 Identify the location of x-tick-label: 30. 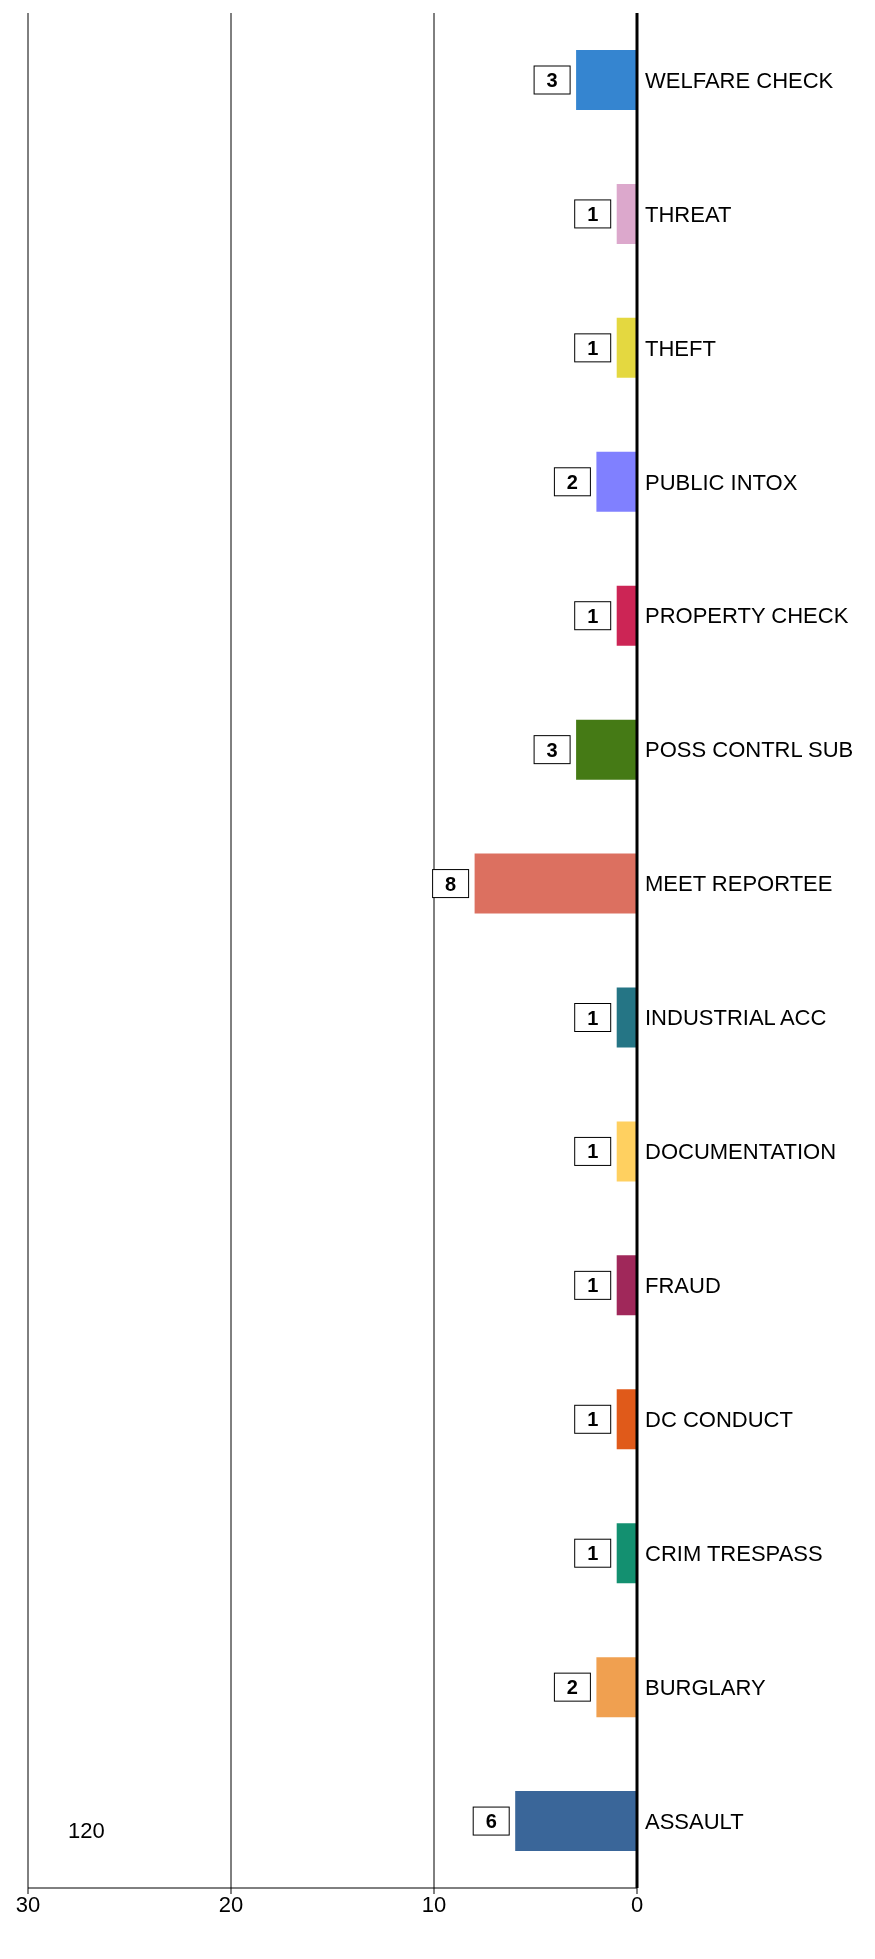
(28, 1904).